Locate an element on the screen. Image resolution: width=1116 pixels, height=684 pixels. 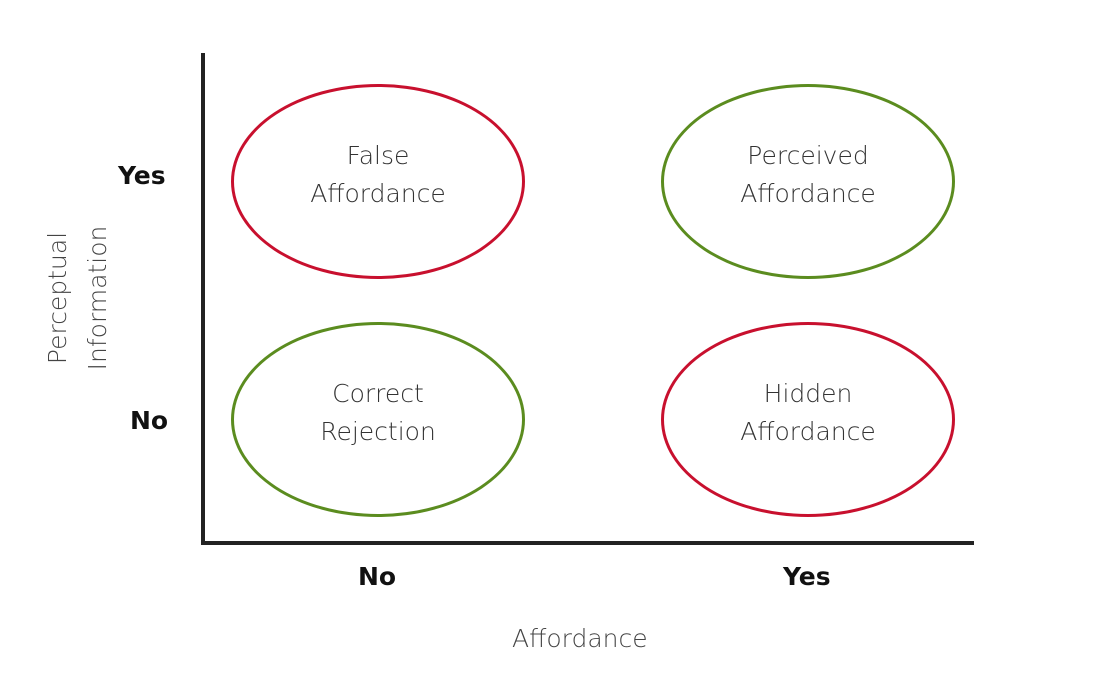
quadrant-label-line1: Perceived is located at coordinates (808, 155).